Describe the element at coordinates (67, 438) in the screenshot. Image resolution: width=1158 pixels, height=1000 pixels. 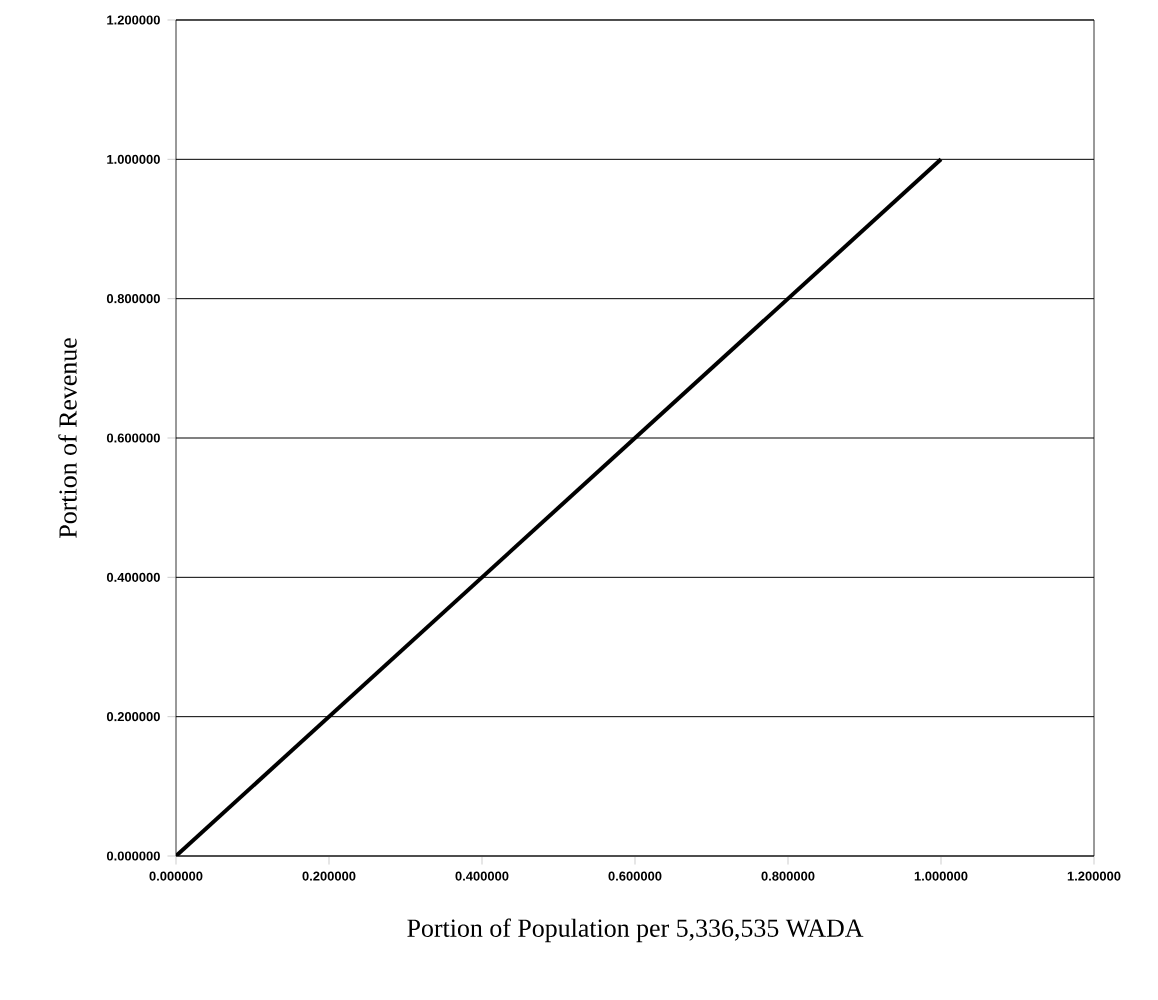
I see `y-axis-title: Portion of Revenue` at that location.